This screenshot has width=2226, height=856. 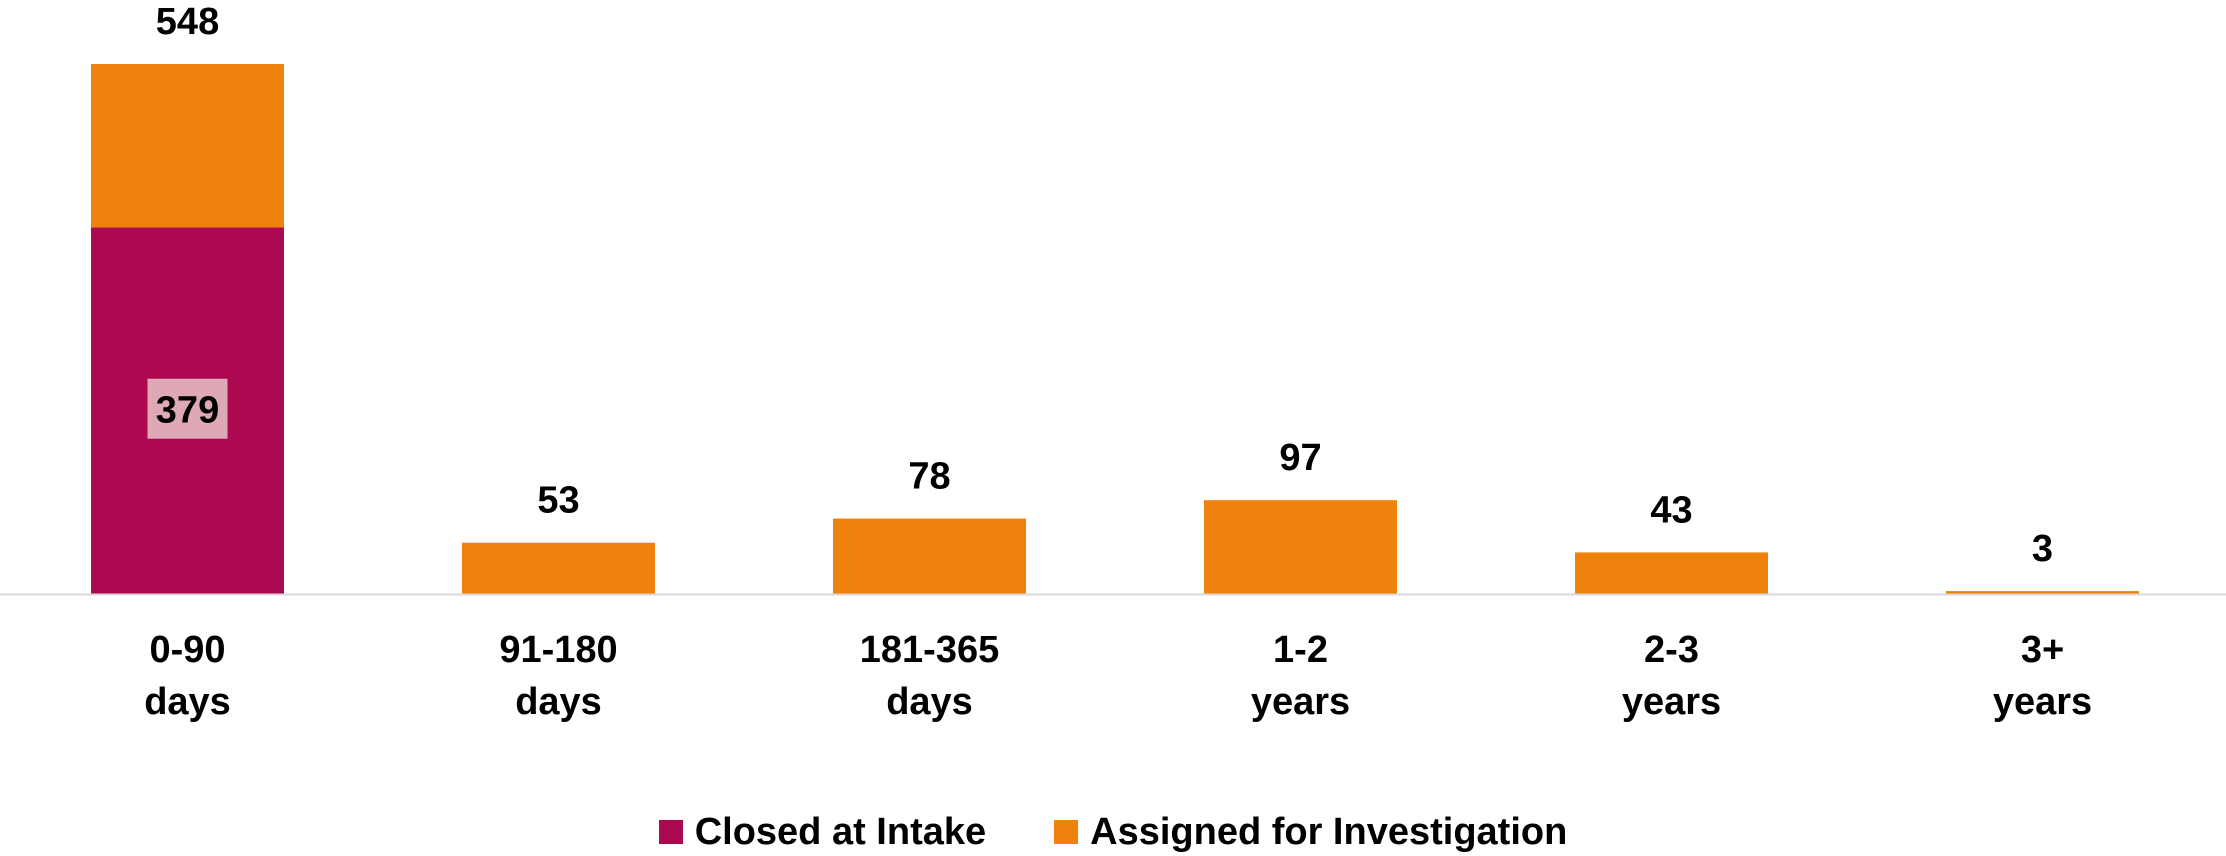 What do you see at coordinates (929, 477) in the screenshot?
I see `data-label-total-2: 78` at bounding box center [929, 477].